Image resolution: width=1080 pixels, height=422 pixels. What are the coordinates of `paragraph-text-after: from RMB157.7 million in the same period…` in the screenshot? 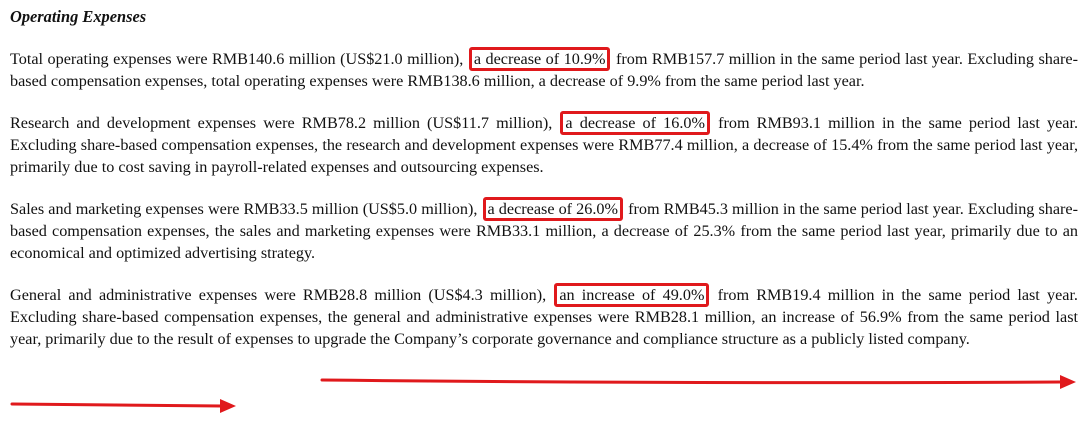 It's located at (544, 70).